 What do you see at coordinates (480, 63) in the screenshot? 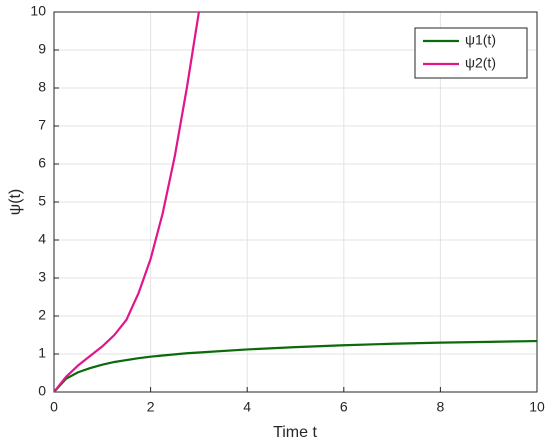
I see `legend-label: ψ2(t)` at bounding box center [480, 63].